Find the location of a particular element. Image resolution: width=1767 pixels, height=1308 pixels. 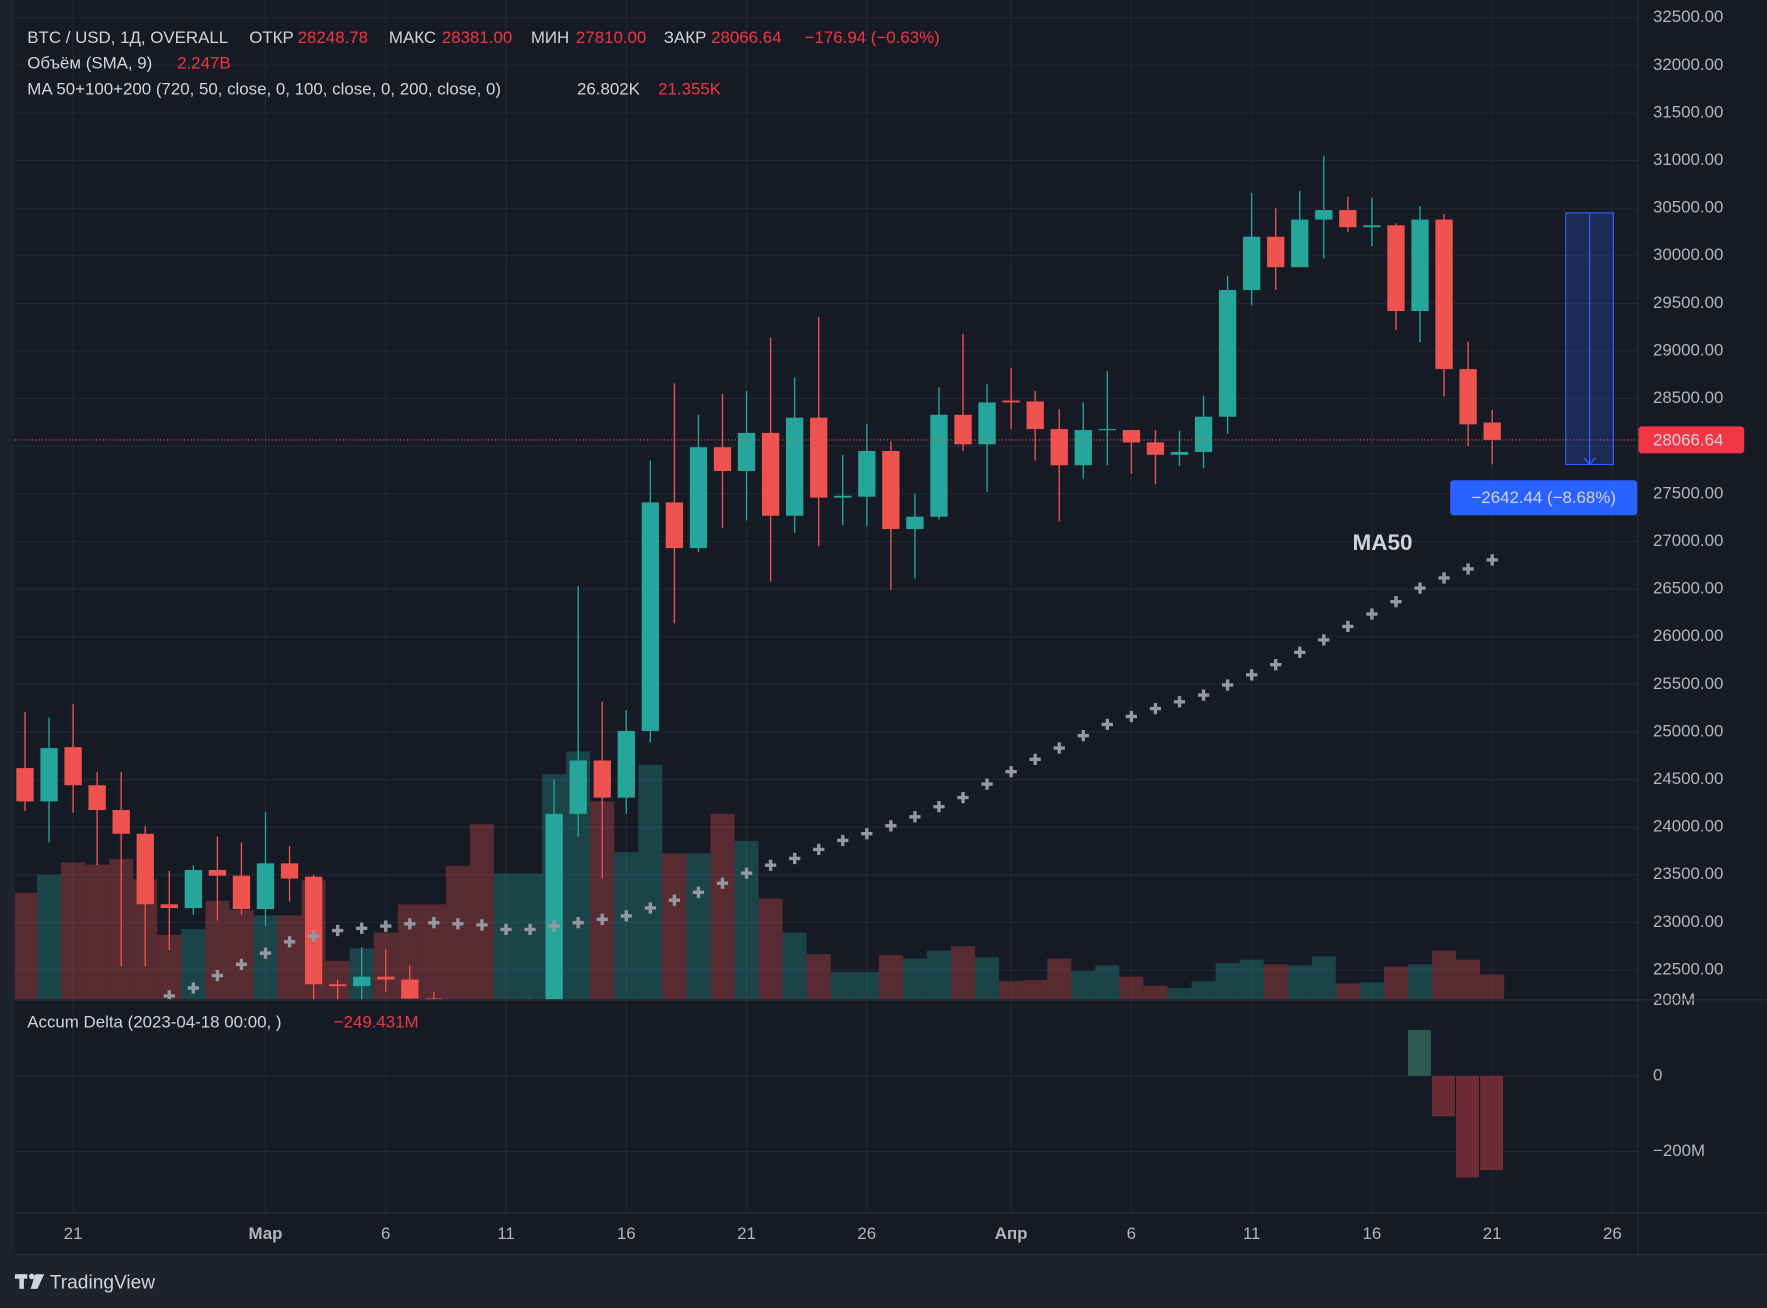

legend-label: ЗАКР is located at coordinates (685, 37).